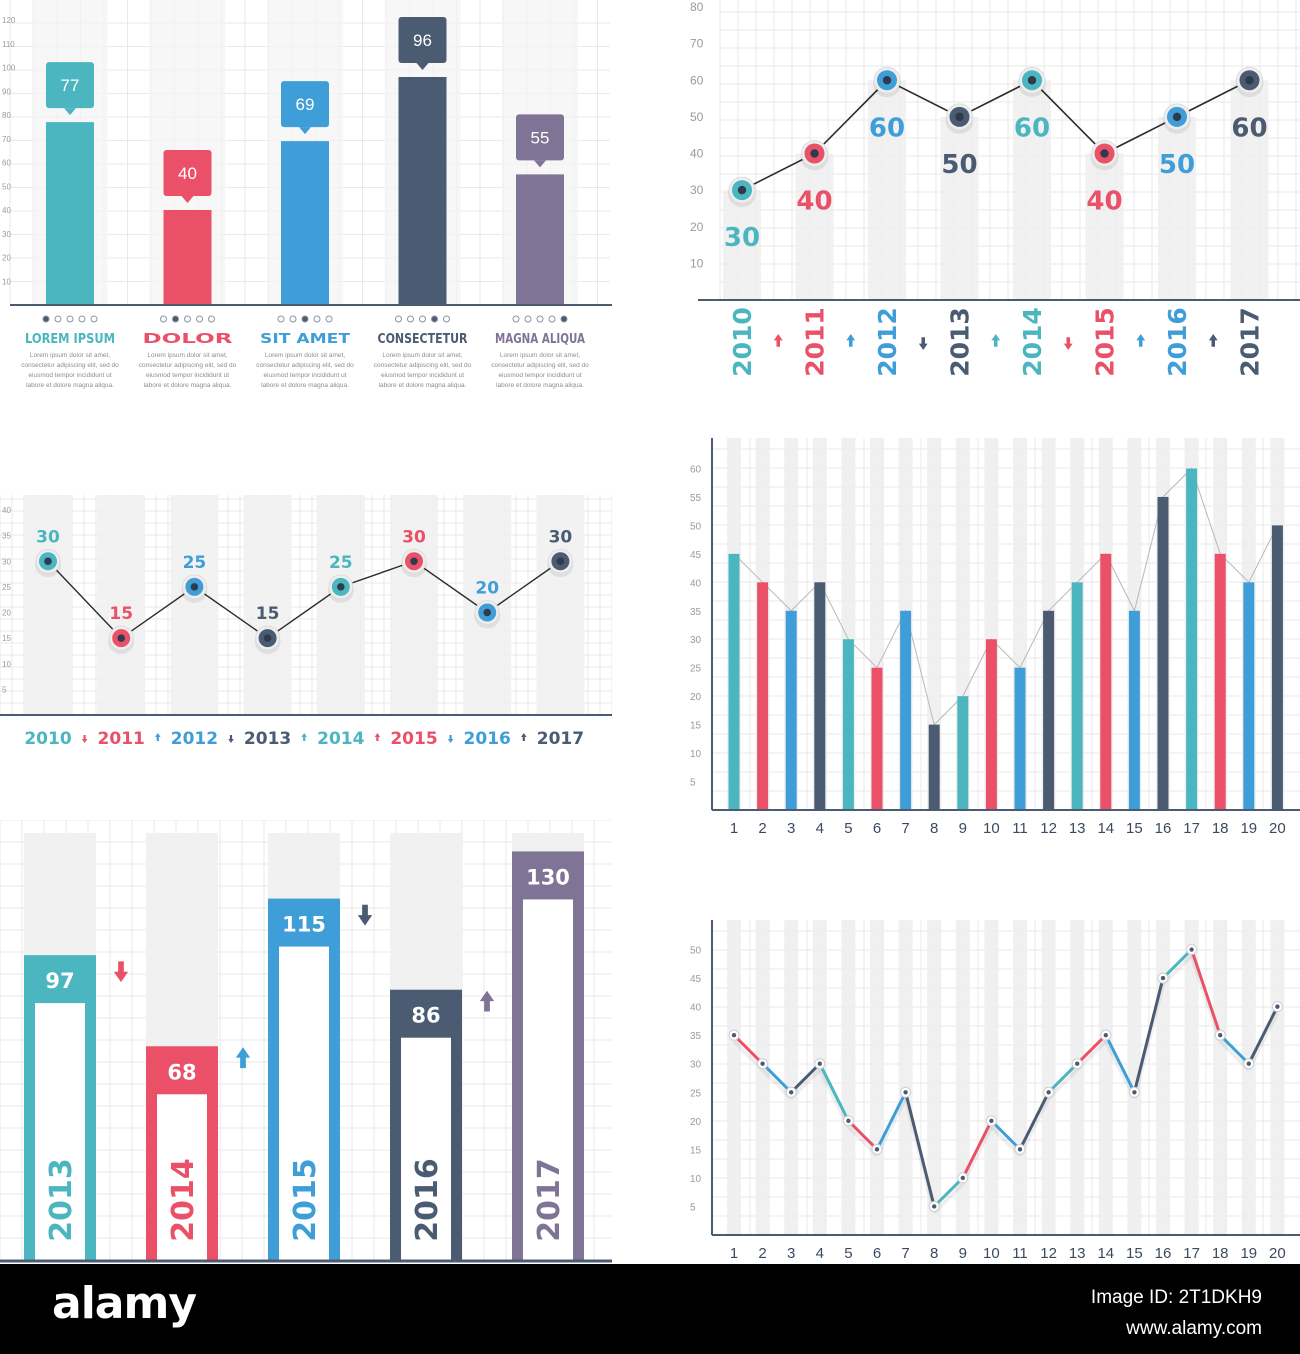 The height and width of the screenshot is (1354, 1300). Describe the element at coordinates (305, 1200) in the screenshot. I see `chart5-year-label: 2015` at that location.